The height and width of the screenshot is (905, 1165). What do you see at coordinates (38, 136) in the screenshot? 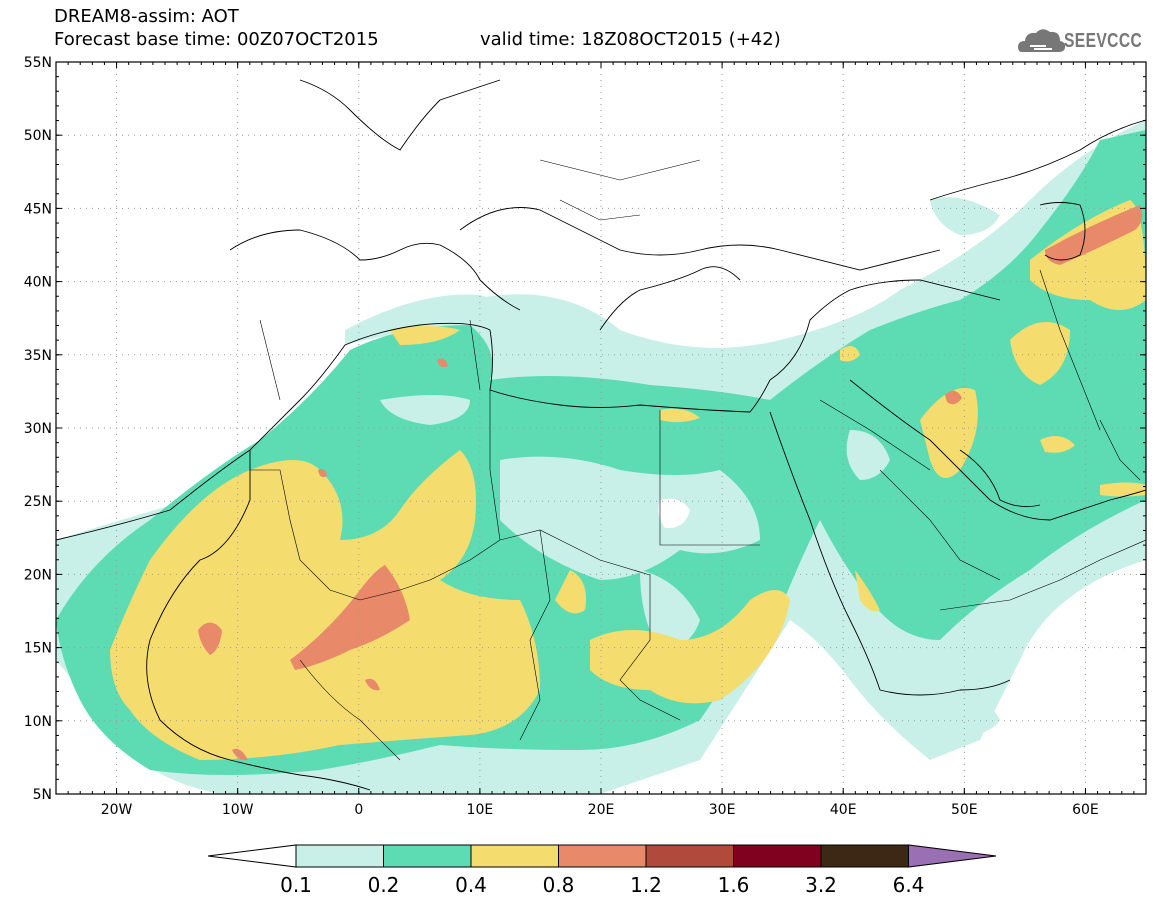
I see `lat-label: 50N` at bounding box center [38, 136].